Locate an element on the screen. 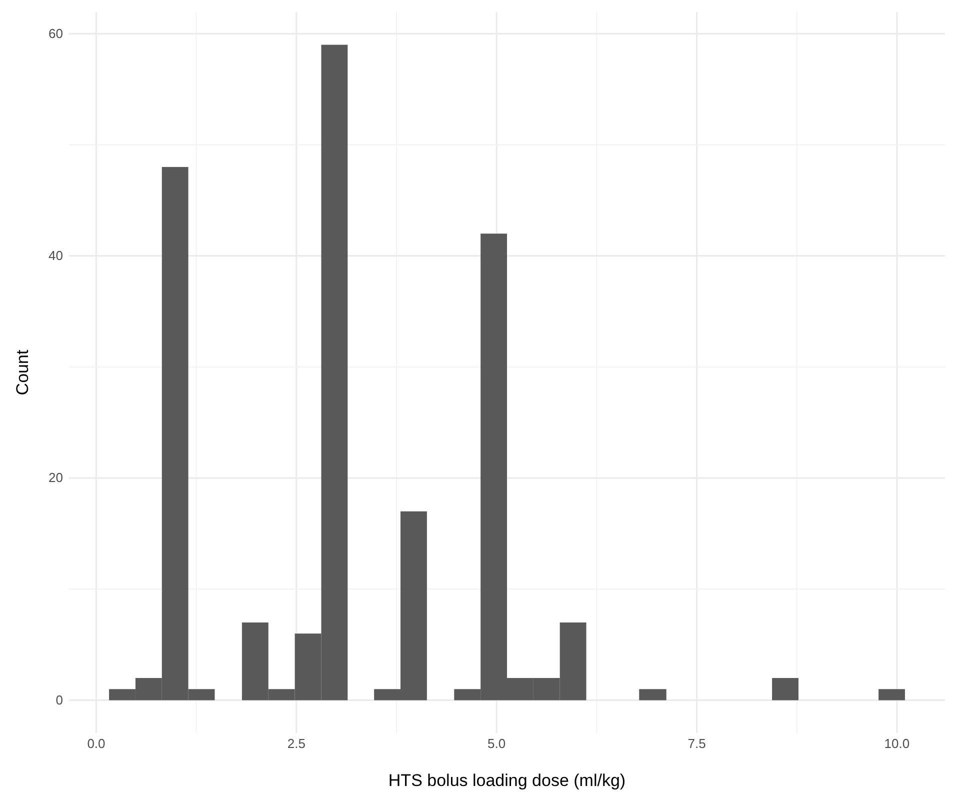 This screenshot has width=953, height=796. x-tick-label: 7.5 is located at coordinates (697, 744).